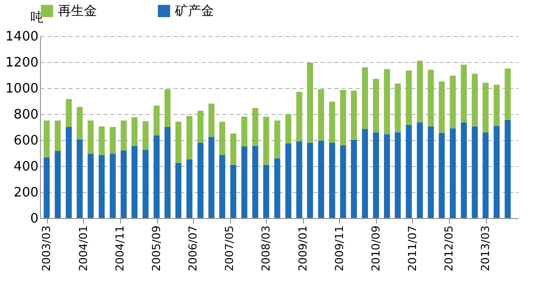 The image size is (550, 300). What do you see at coordinates (266, 249) in the screenshot?
I see `x-tick-label: 2008/03` at bounding box center [266, 249].